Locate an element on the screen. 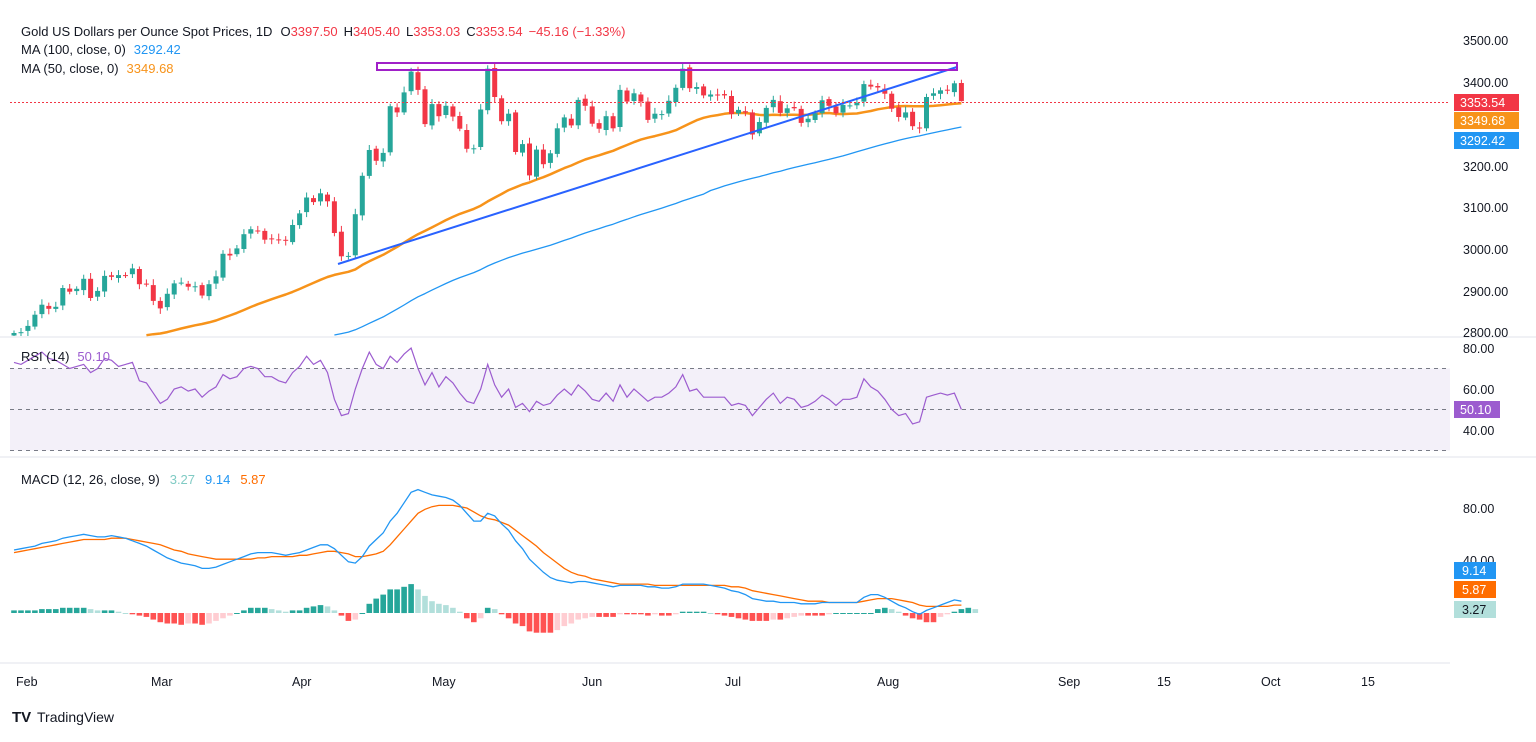 The width and height of the screenshot is (1536, 742). ma50-tag-text: 3349.68 is located at coordinates (1482, 121).